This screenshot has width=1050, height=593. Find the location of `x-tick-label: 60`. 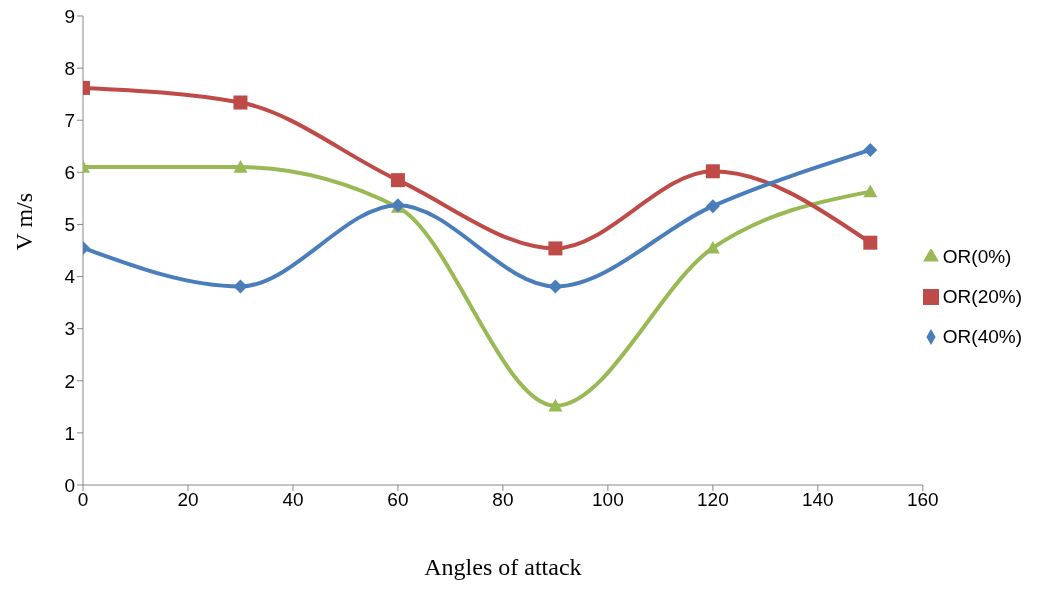

x-tick-label: 60 is located at coordinates (398, 500).